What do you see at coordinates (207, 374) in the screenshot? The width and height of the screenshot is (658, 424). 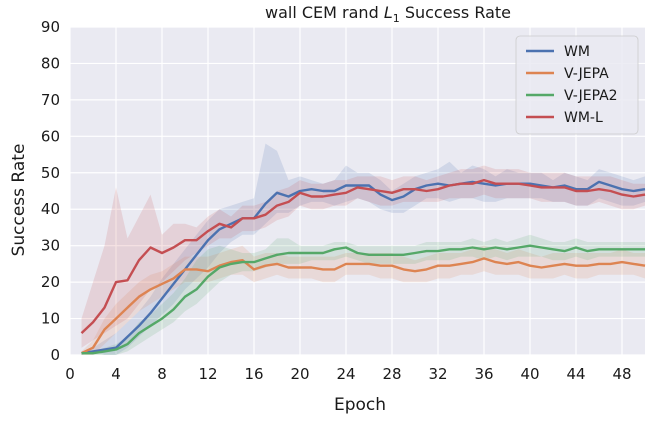 I see `x-tick-label: 12` at bounding box center [207, 374].